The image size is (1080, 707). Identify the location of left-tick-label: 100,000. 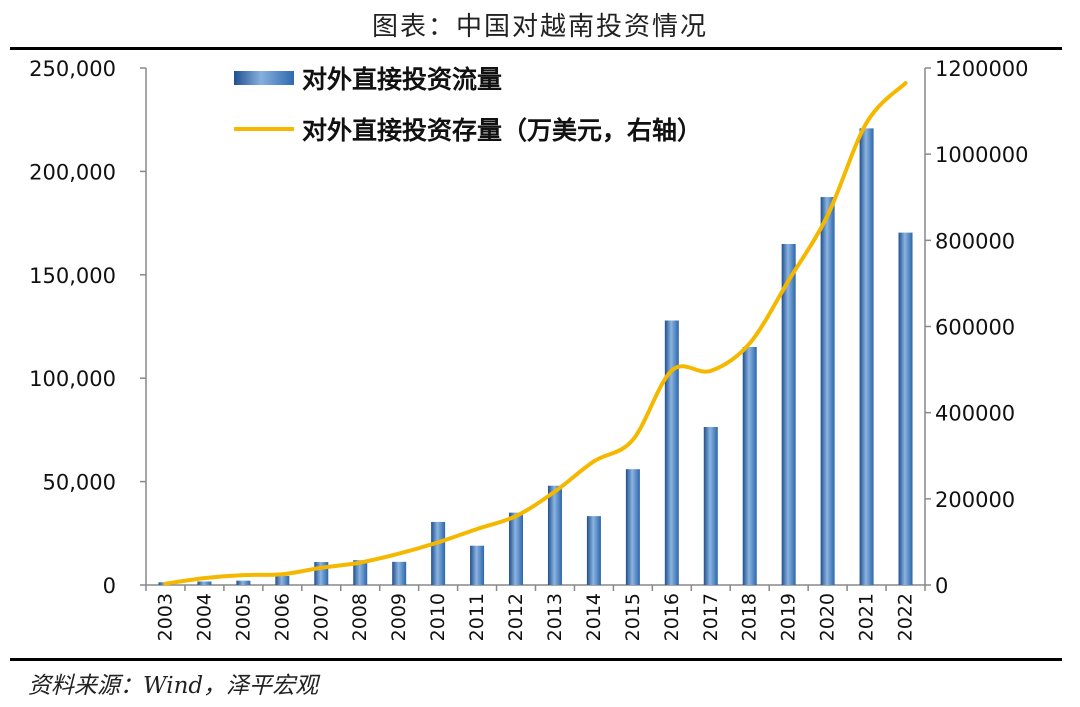
(72, 379).